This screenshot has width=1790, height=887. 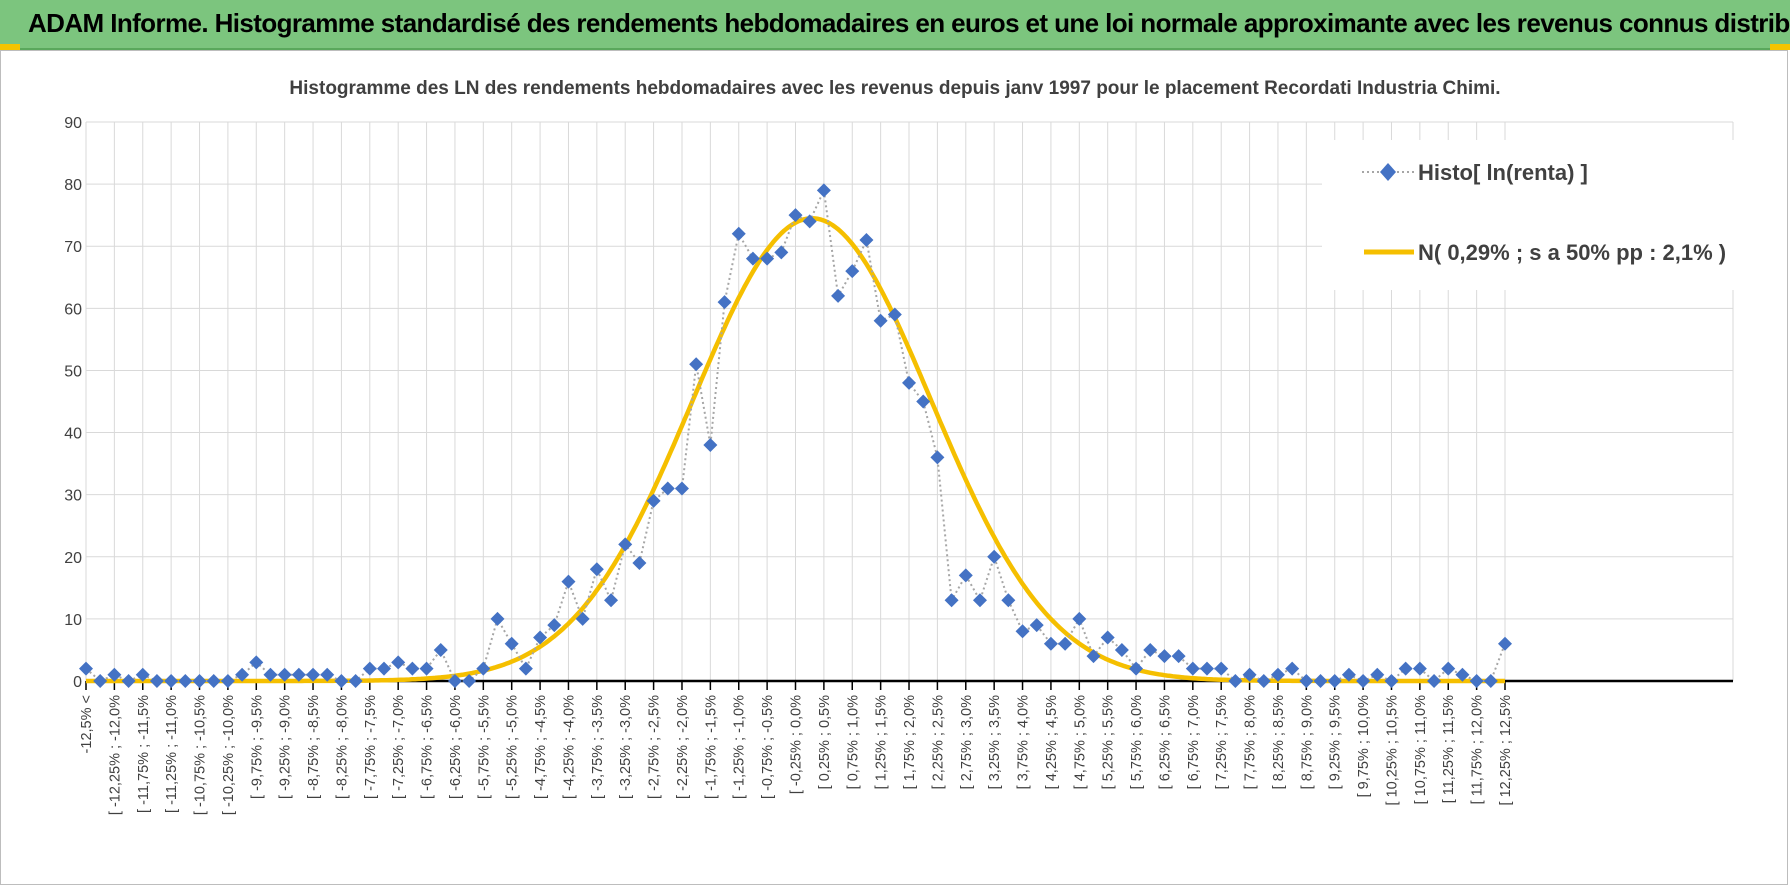 I want to click on x-tick-label: [ 6,75% ; 7,0%, so click(x=1194, y=742).